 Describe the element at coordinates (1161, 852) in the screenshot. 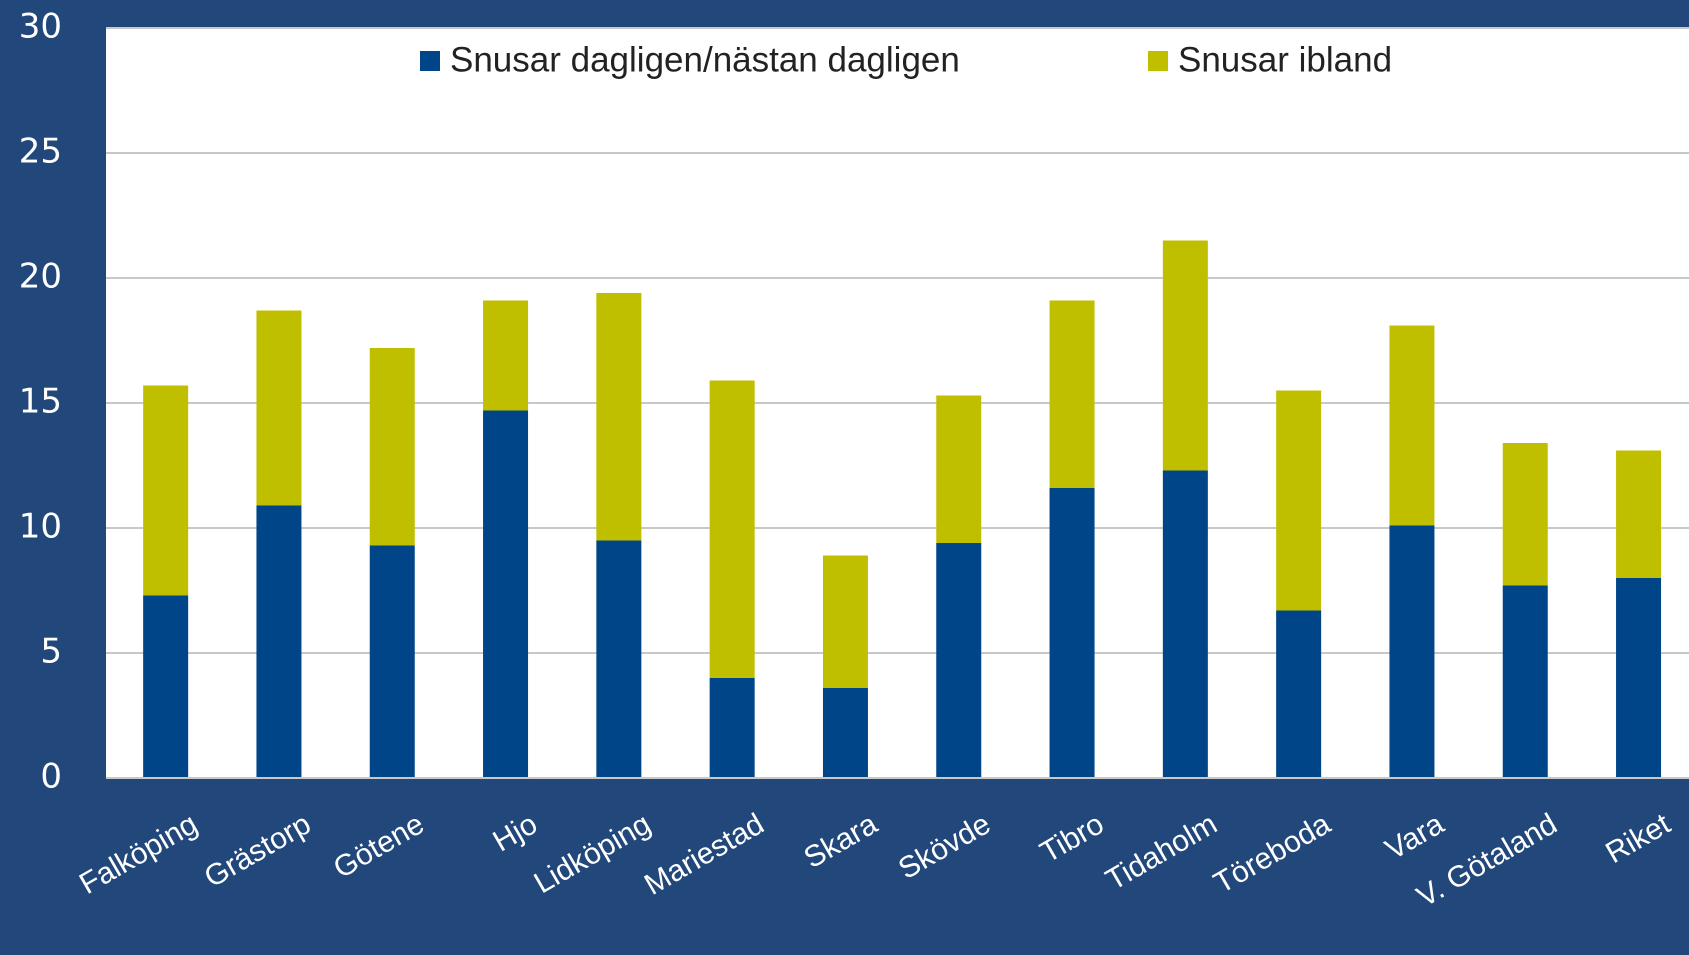

I see `x-tick-label: Tidaholm` at that location.